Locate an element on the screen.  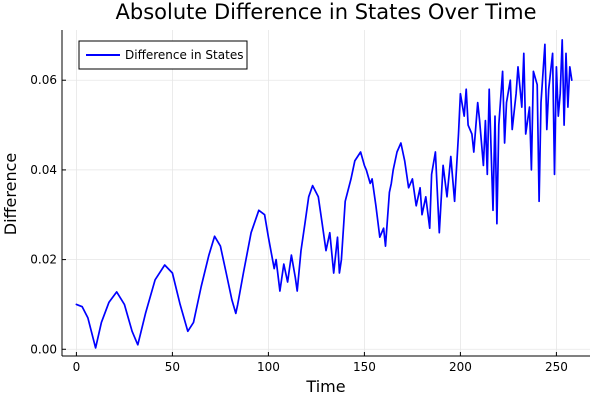
x-axis-label: Time is located at coordinates (325, 386).